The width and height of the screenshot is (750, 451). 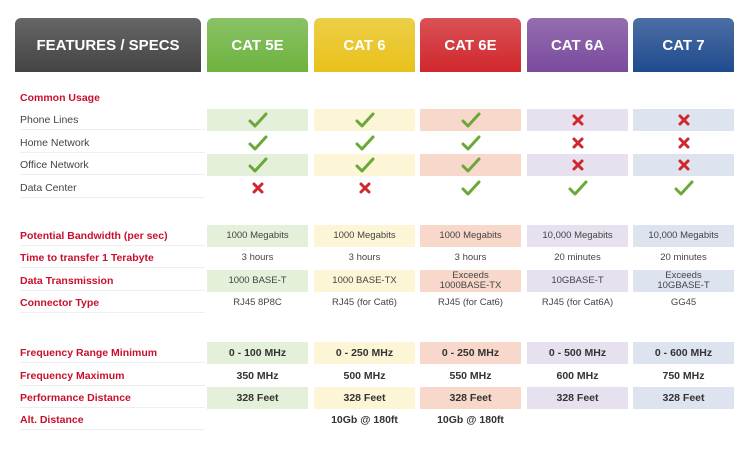 I want to click on cell-value: 350 MHz, so click(x=257, y=376).